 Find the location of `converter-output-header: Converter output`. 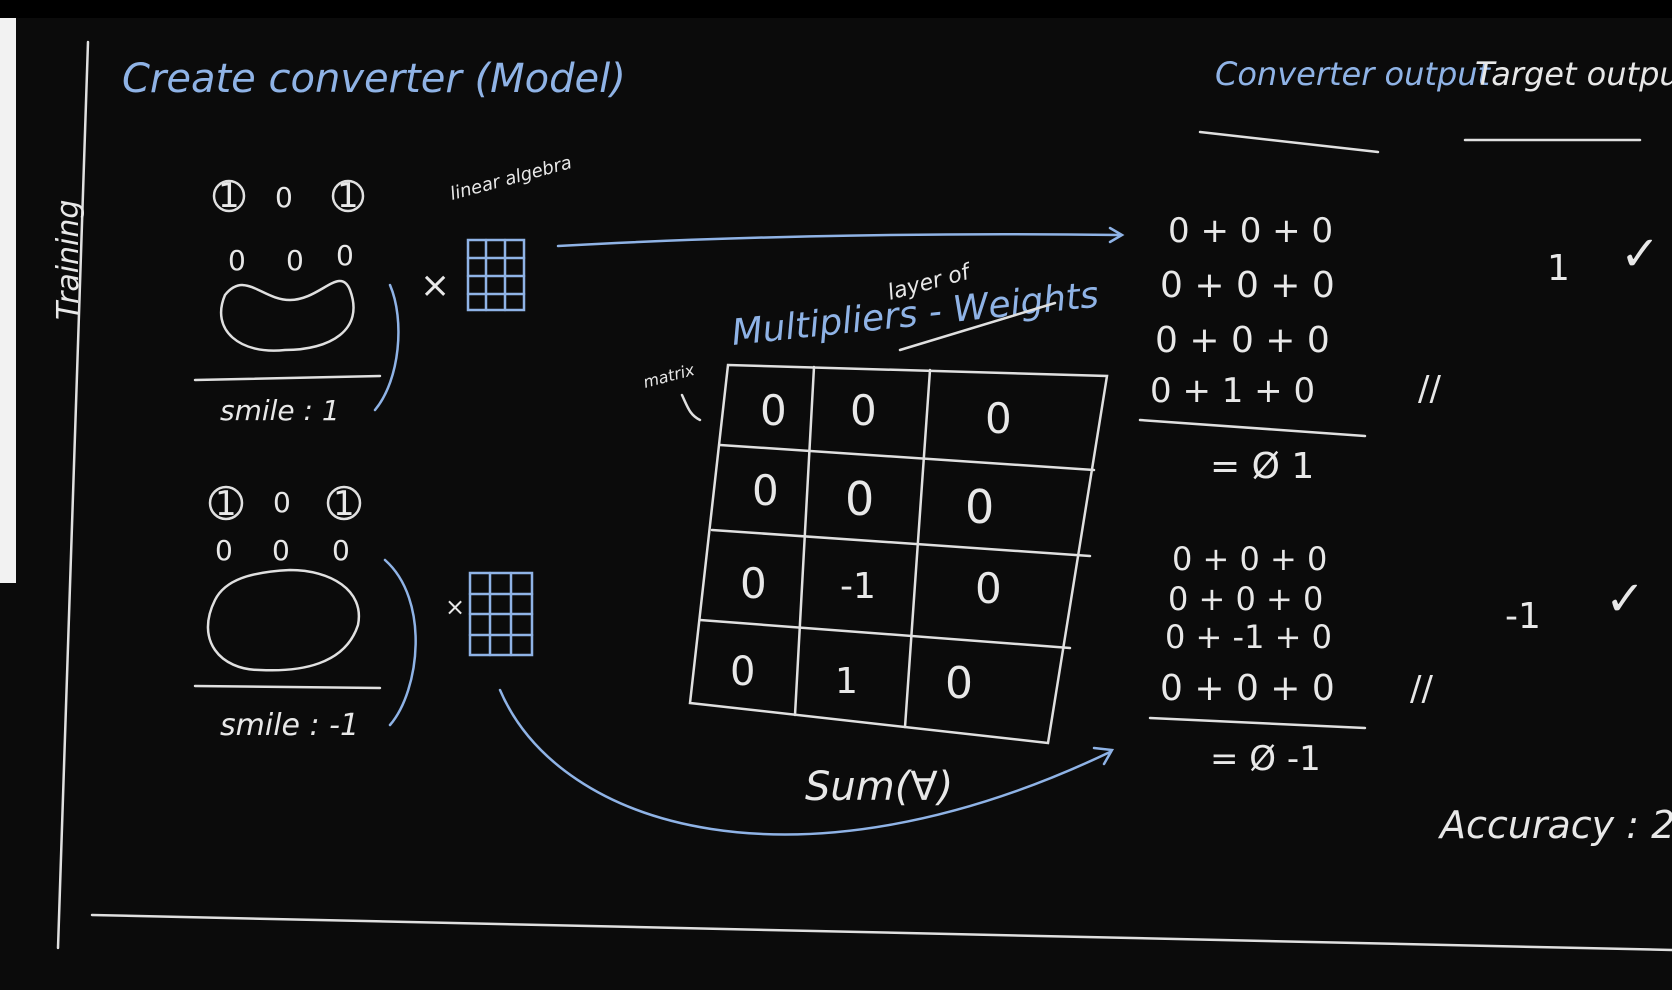

converter-output-header: Converter output is located at coordinates (1353, 74).